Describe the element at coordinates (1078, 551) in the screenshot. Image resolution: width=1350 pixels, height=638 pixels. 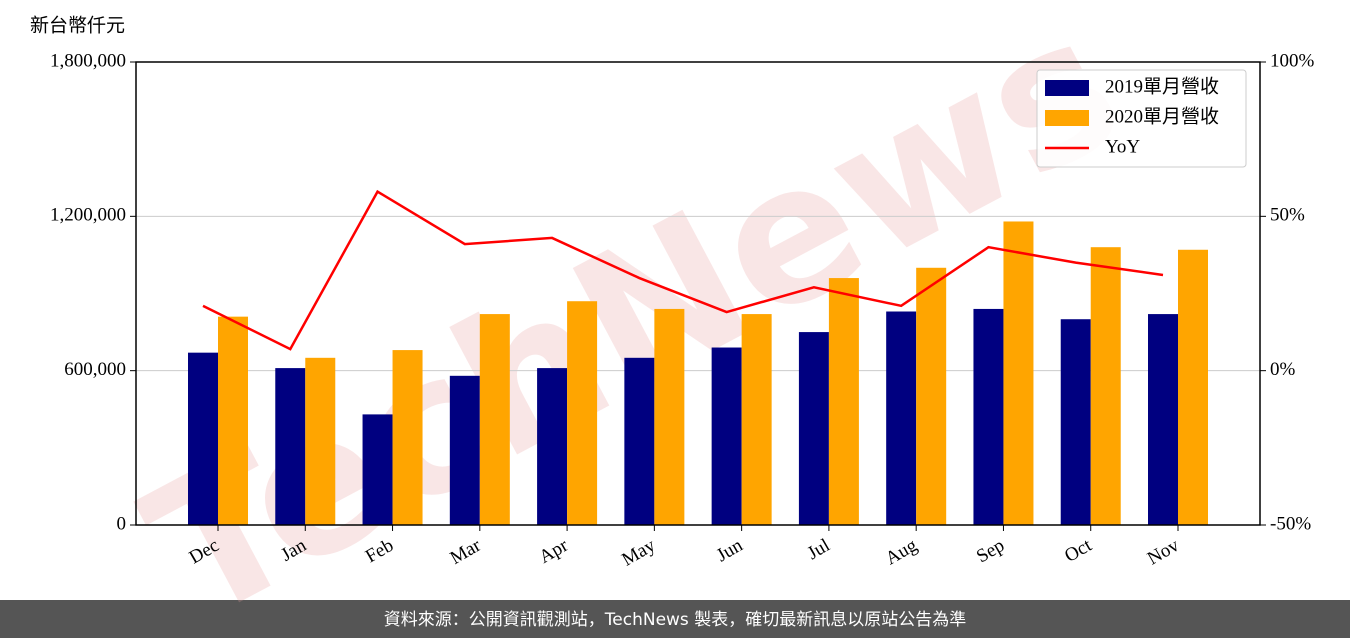
I see `x-tick-label: Oct` at that location.